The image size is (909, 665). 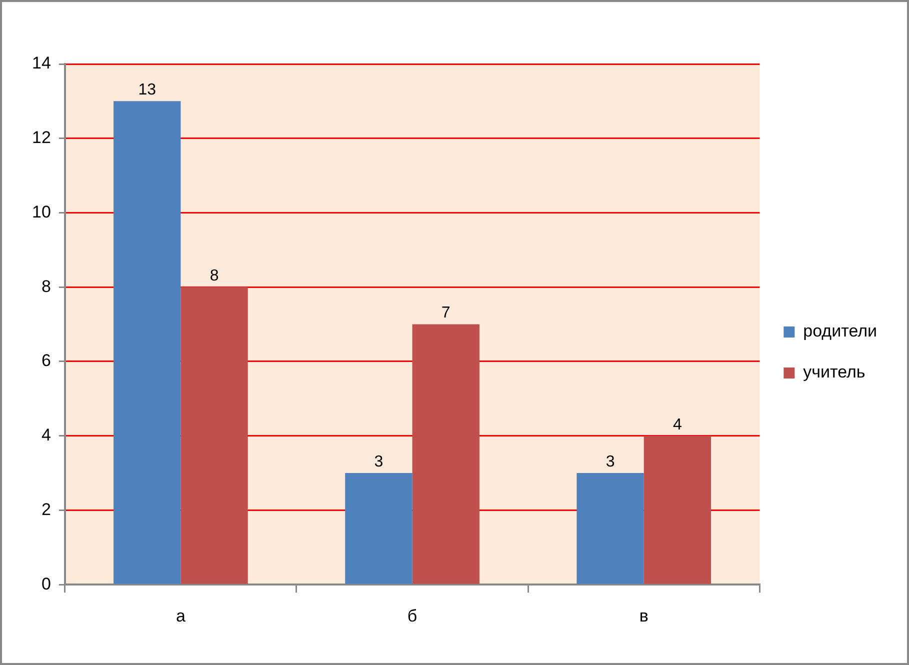 What do you see at coordinates (147, 90) in the screenshot?
I see `data-label: 13` at bounding box center [147, 90].